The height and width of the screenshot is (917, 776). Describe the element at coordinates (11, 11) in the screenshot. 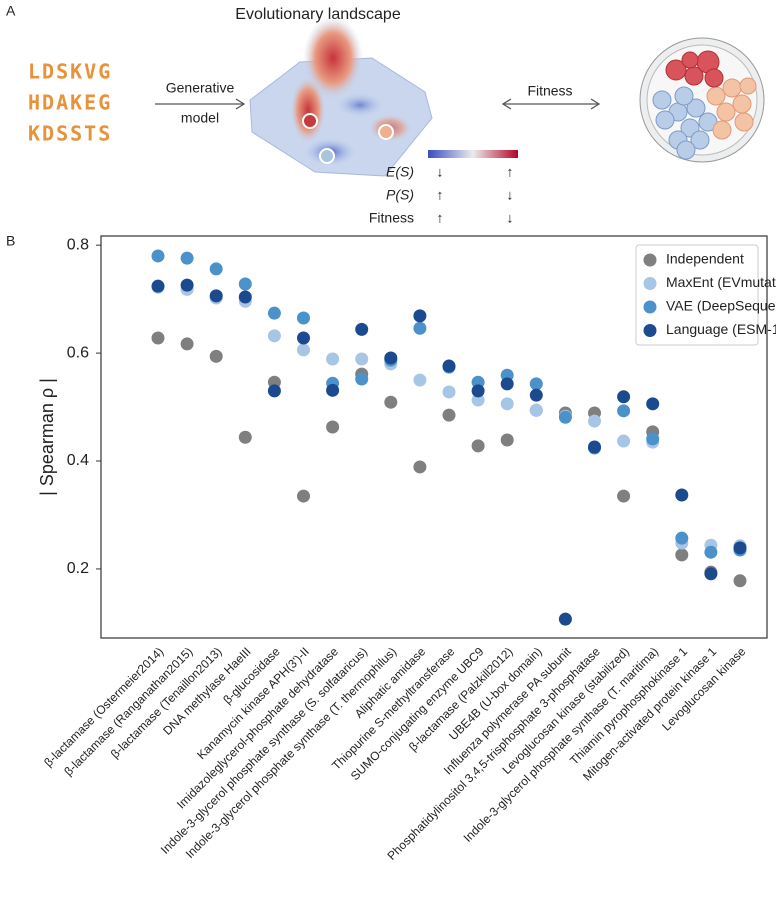

I see `panel-label: A` at that location.